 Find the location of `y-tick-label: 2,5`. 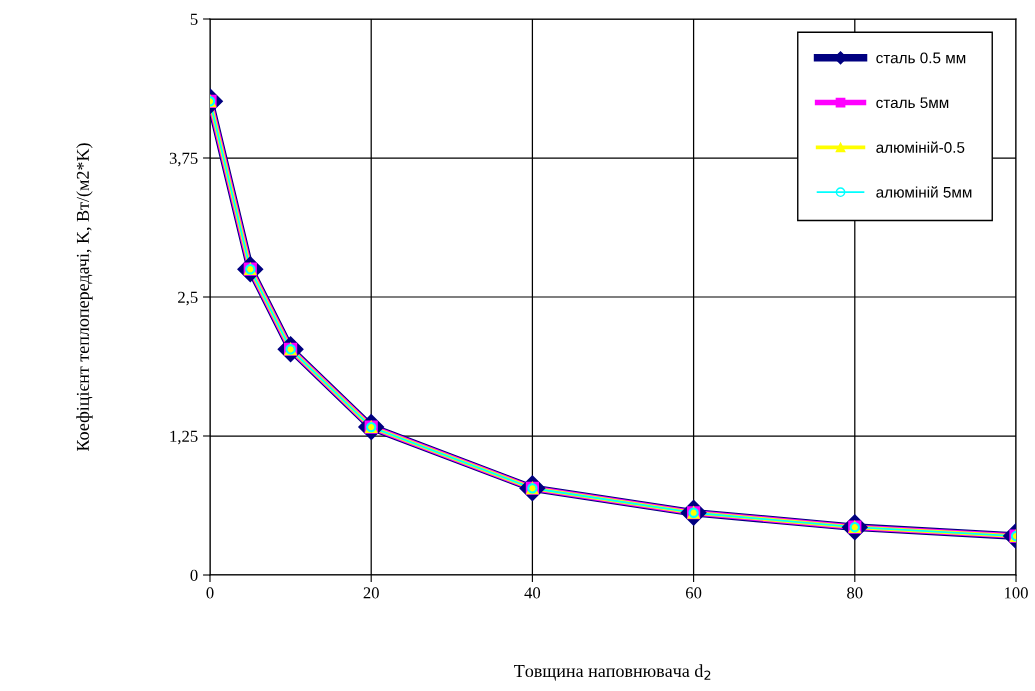

y-tick-label: 2,5 is located at coordinates (188, 298).